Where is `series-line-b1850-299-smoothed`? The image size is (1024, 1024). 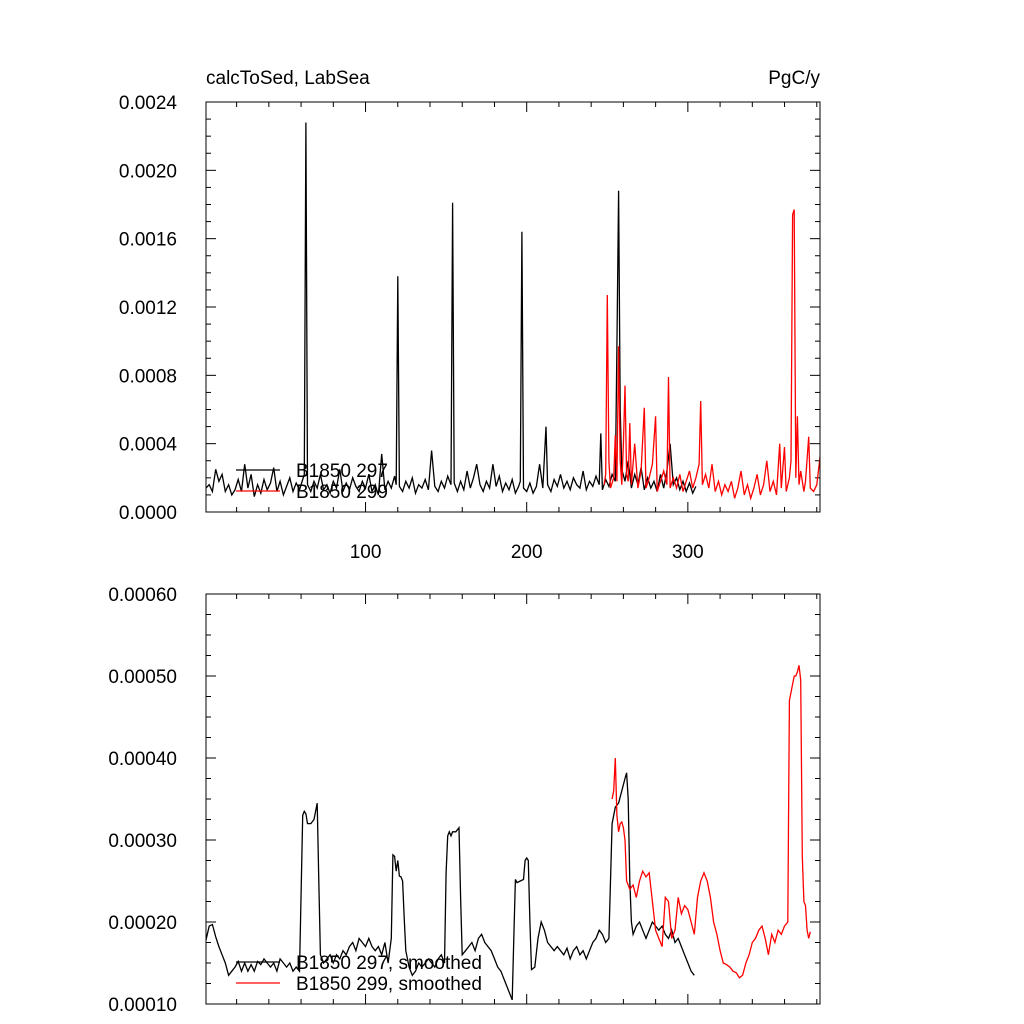
series-line-b1850-299-smoothed is located at coordinates (711, 822).